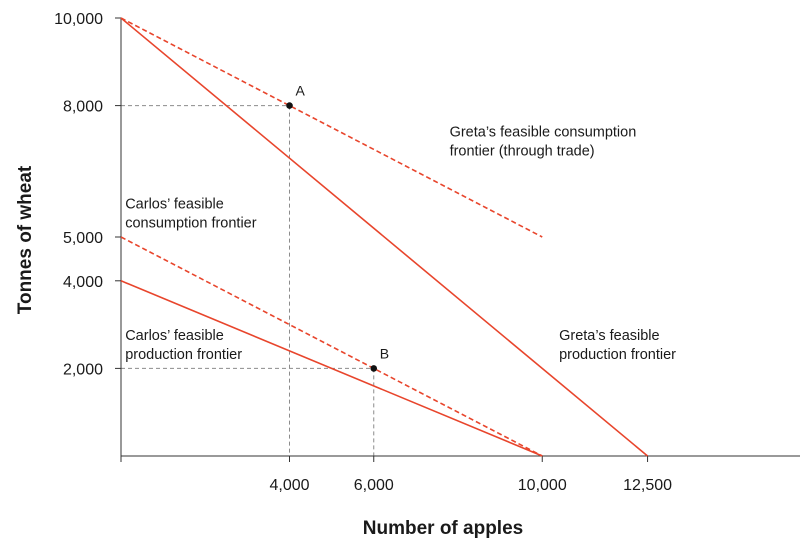 This screenshot has height=544, width=810. What do you see at coordinates (25, 239) in the screenshot?
I see `y-axis-title: Tonnes of wheat` at bounding box center [25, 239].